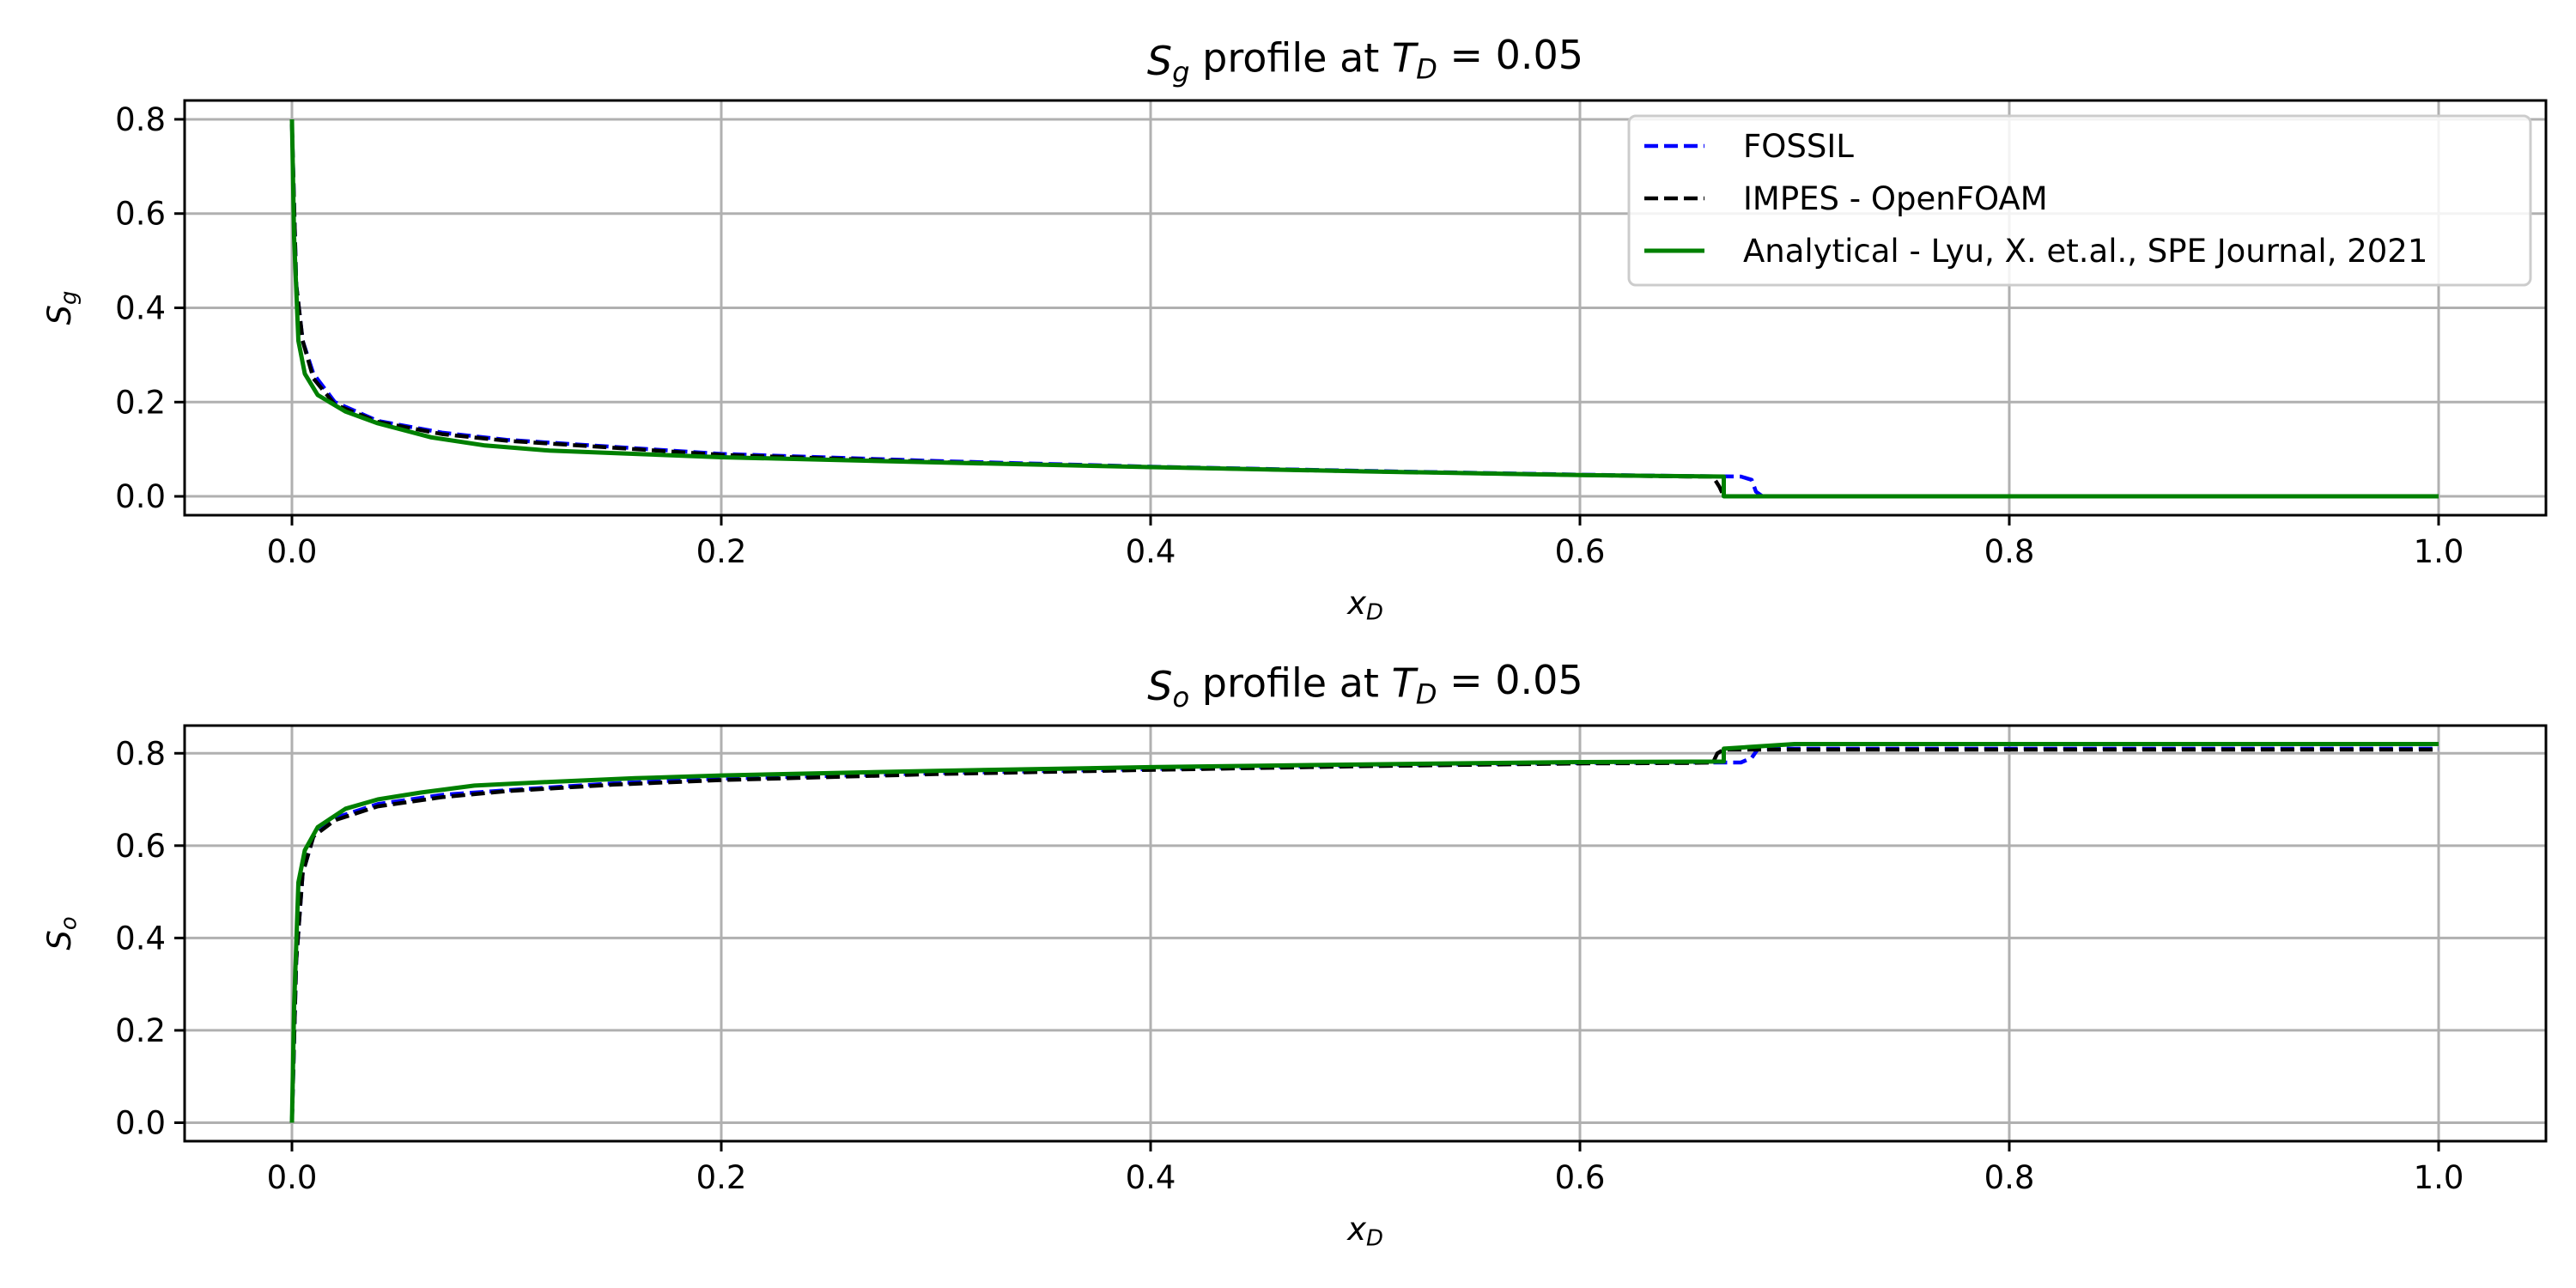 This screenshot has width=2576, height=1288. Describe the element at coordinates (1799, 146) in the screenshot. I see `legend-label-1: FOSSIL` at that location.